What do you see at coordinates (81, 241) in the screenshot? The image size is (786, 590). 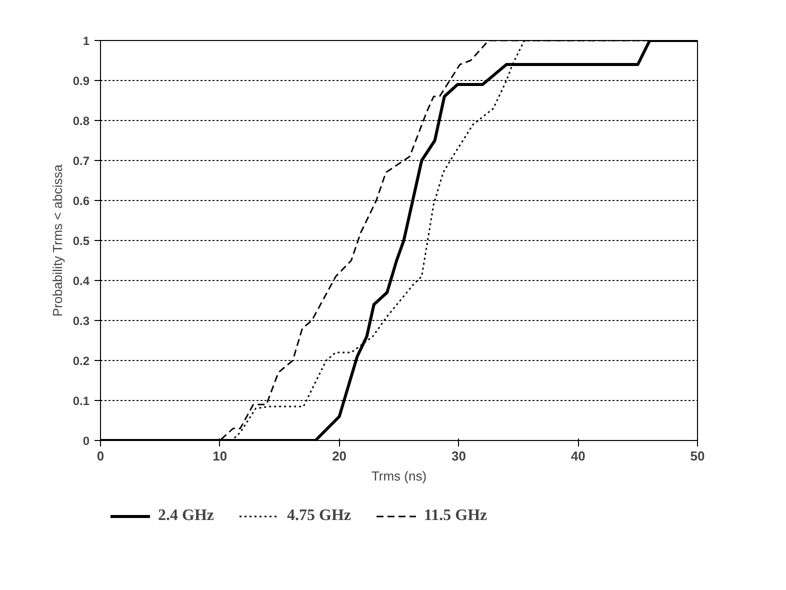 I see `y-tick-label: 0.5` at bounding box center [81, 241].